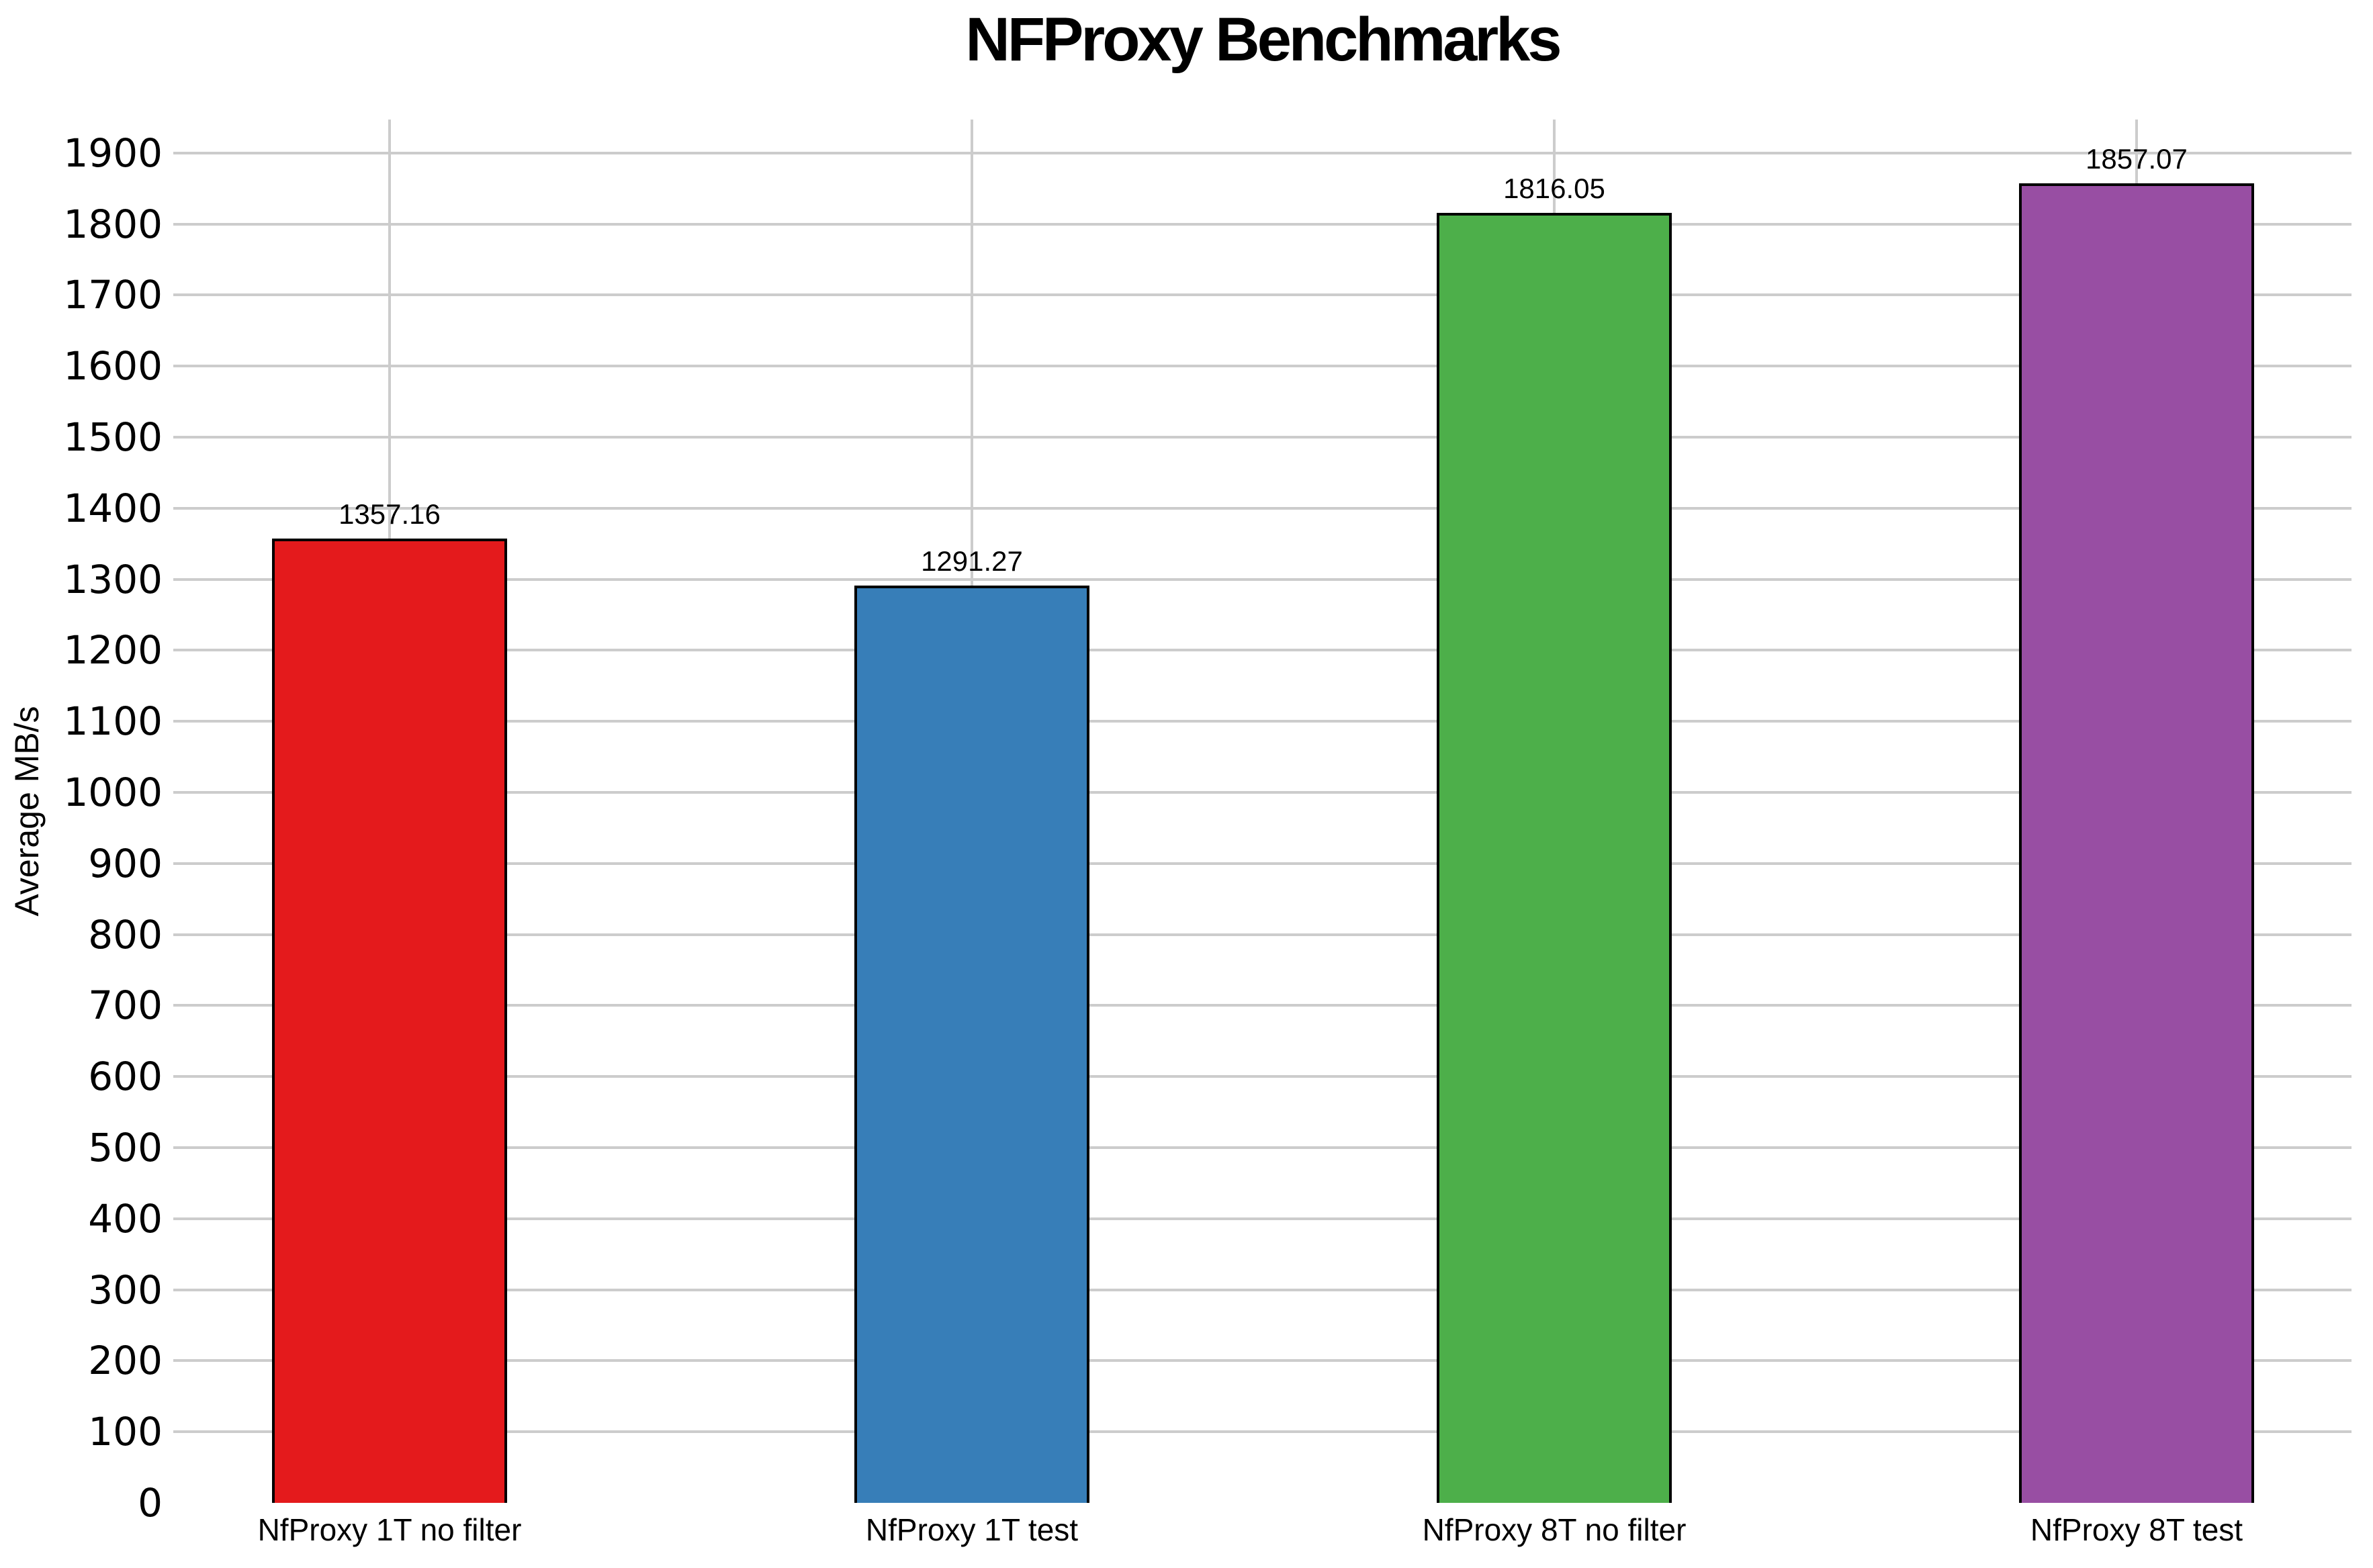  Describe the element at coordinates (113, 721) in the screenshot. I see `y-tick-label: 1100` at that location.